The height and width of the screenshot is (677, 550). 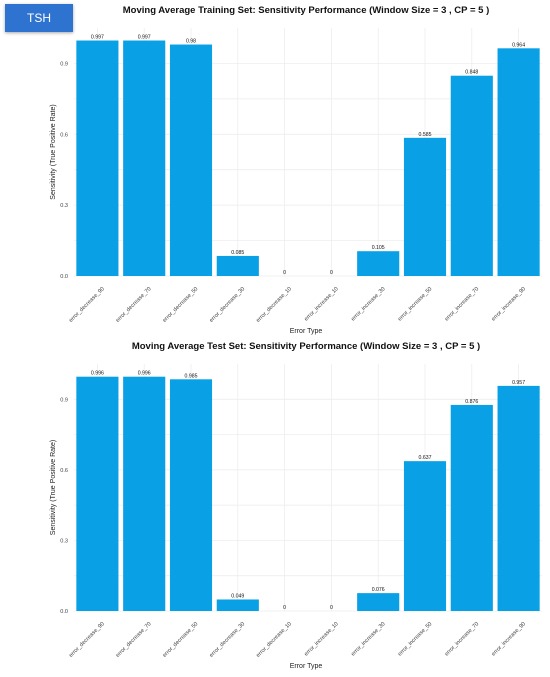 What do you see at coordinates (471, 73) in the screenshot?
I see `bar-value-label: 0.848` at bounding box center [471, 73].